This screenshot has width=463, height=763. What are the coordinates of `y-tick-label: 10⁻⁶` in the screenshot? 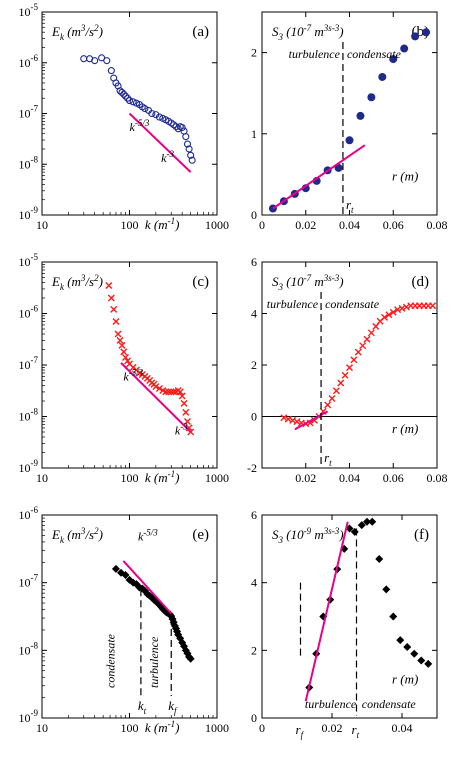 It's located at (29, 513).